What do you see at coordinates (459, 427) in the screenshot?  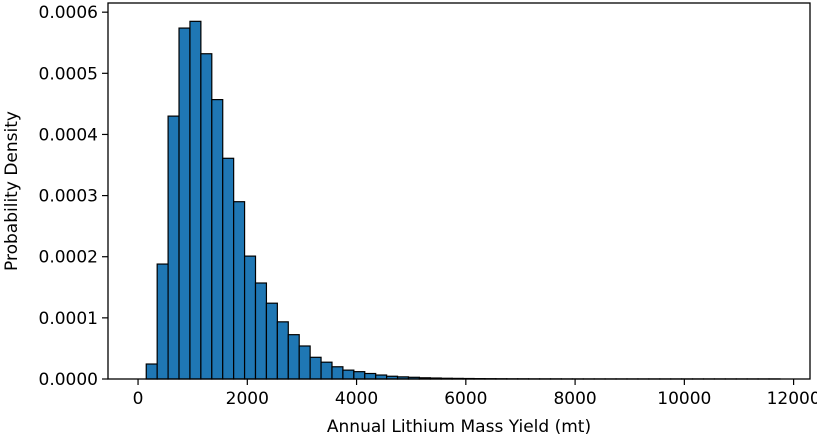 I see `x-axis-label: Annual Lithium Mass Yield (mt)` at bounding box center [459, 427].